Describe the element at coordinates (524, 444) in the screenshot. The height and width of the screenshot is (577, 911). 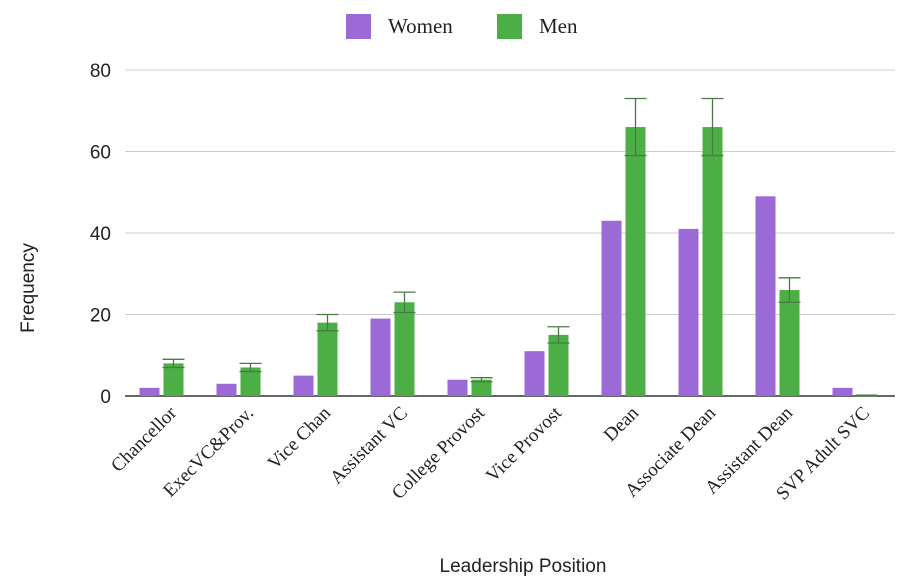
I see `x-tick-label: Vice Provost` at that location.